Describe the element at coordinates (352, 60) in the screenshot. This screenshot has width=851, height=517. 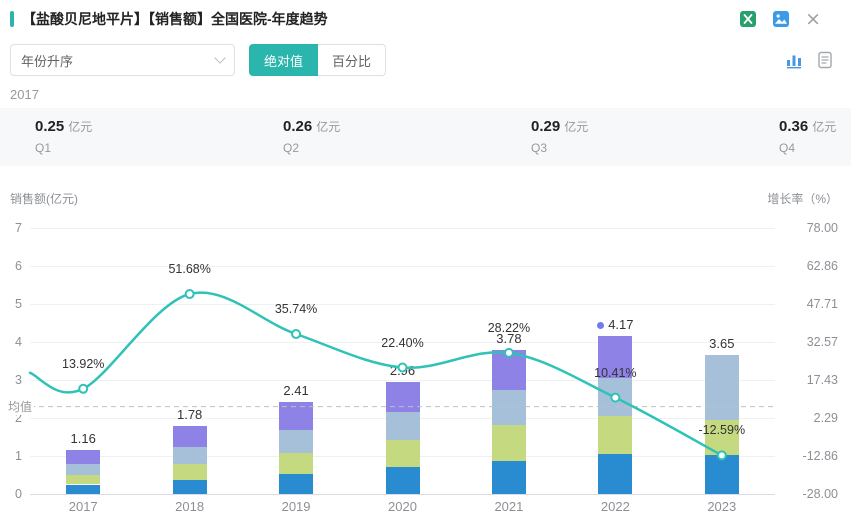
I see `toggle-percentage: 百分比` at that location.